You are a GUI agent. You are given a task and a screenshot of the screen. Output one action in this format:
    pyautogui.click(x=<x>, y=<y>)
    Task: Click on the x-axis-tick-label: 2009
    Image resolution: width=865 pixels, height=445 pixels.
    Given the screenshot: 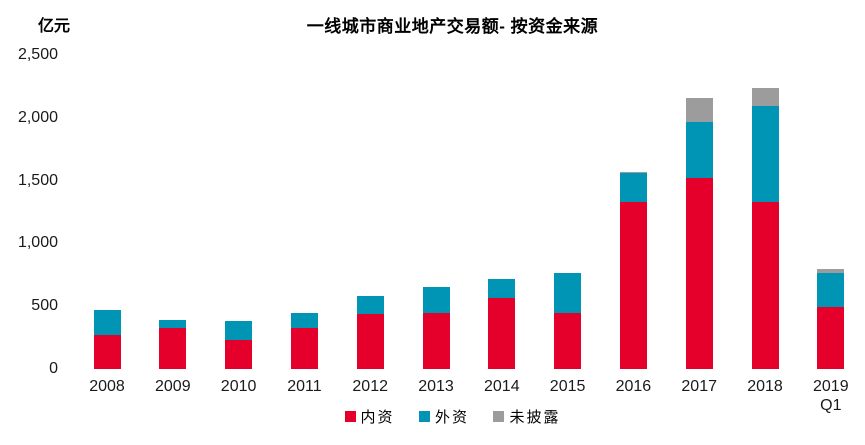 What is the action you would take?
    pyautogui.click(x=173, y=386)
    